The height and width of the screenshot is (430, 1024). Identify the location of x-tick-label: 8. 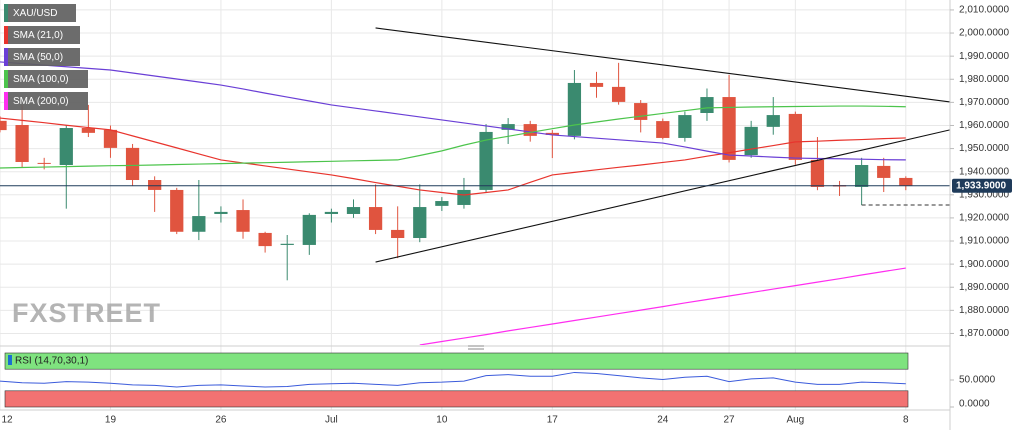
(906, 420).